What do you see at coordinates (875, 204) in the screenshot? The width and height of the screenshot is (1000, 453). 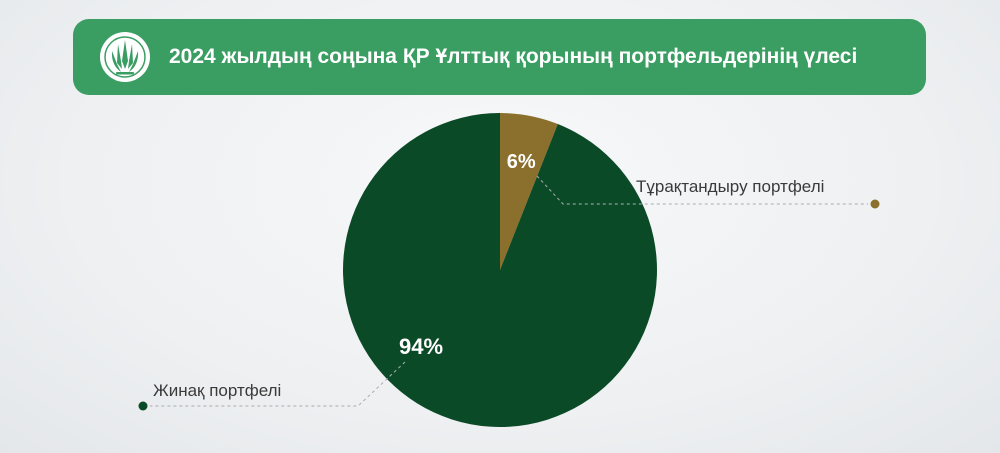 I see `legend-dot-stabilization` at bounding box center [875, 204].